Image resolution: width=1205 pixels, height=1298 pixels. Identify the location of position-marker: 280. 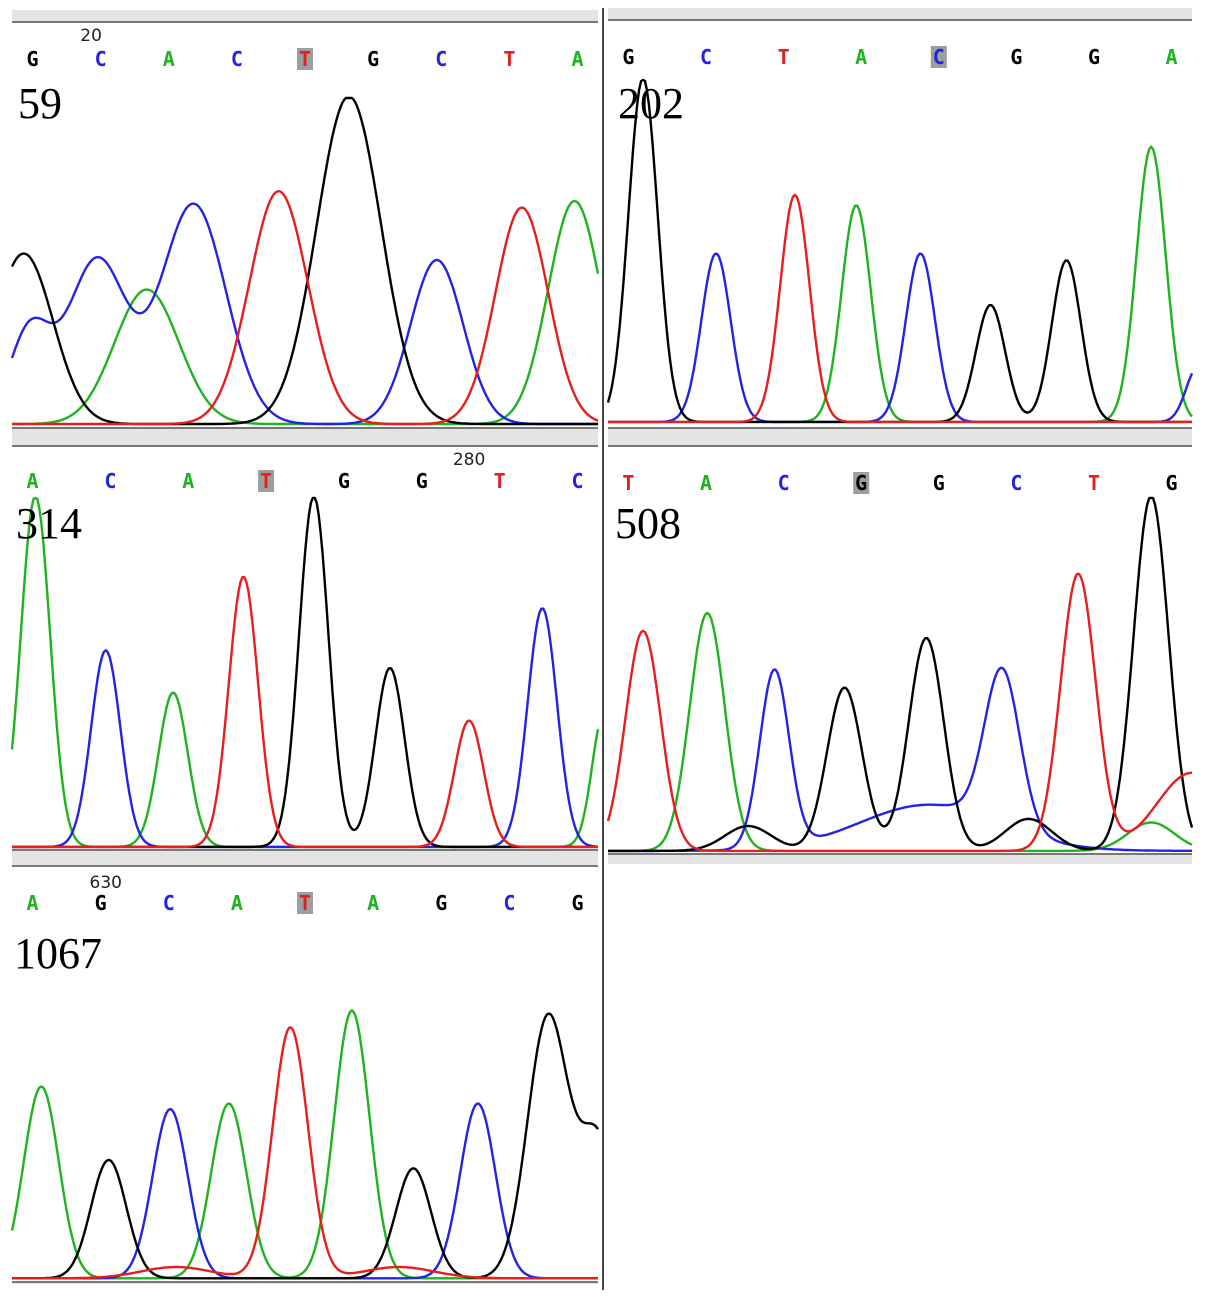
(469, 460).